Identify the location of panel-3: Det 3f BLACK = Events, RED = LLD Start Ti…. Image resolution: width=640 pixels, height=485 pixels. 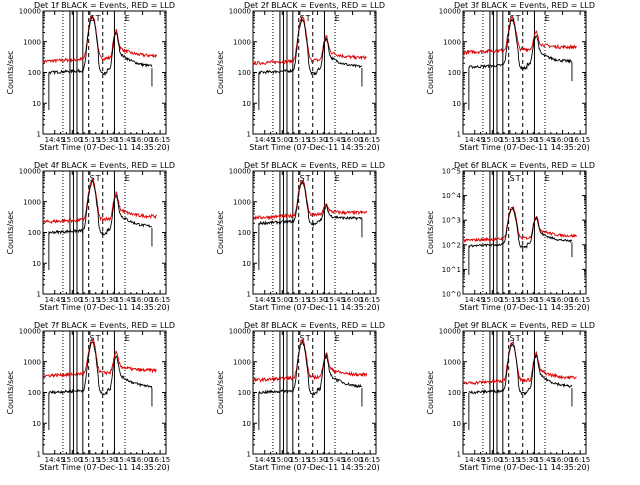
(510, 76).